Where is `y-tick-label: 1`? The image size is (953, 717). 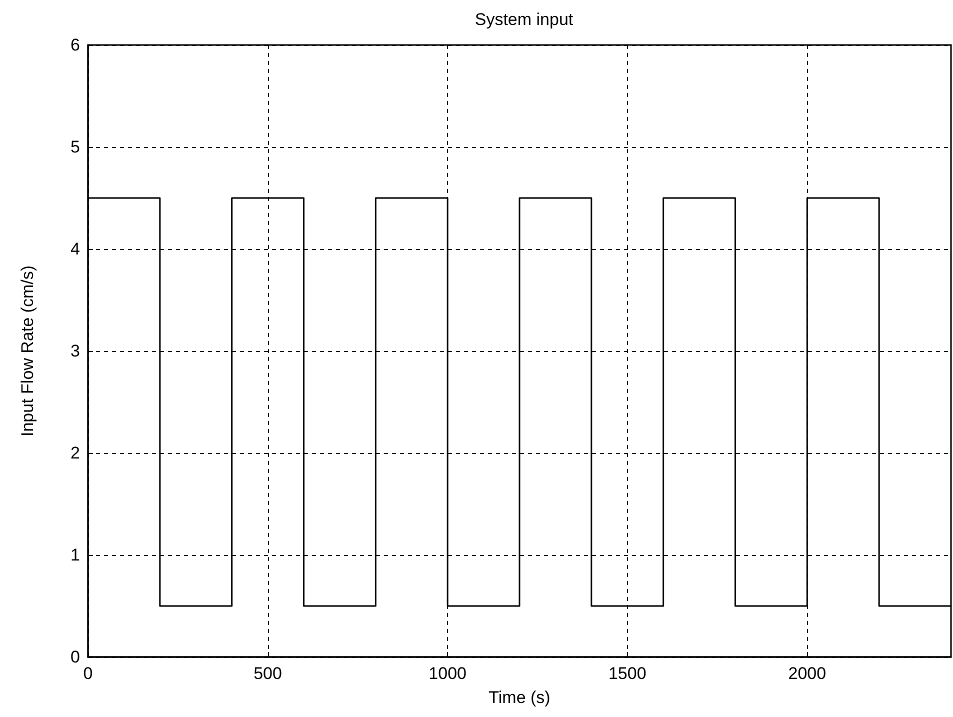 y-tick-label: 1 is located at coordinates (75, 555).